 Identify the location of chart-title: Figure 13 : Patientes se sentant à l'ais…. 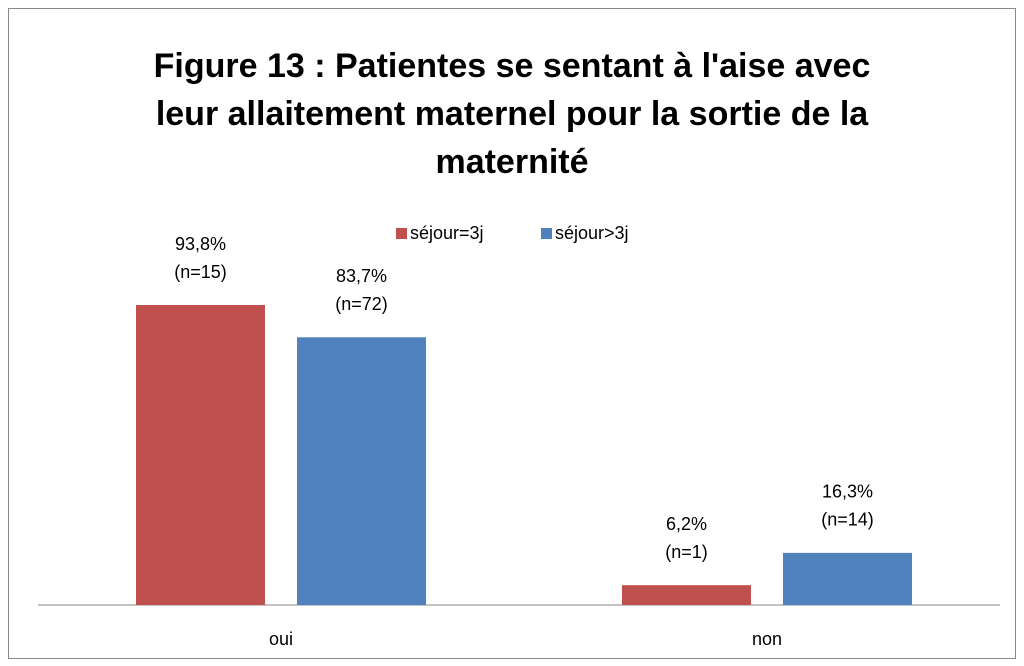
(512, 66).